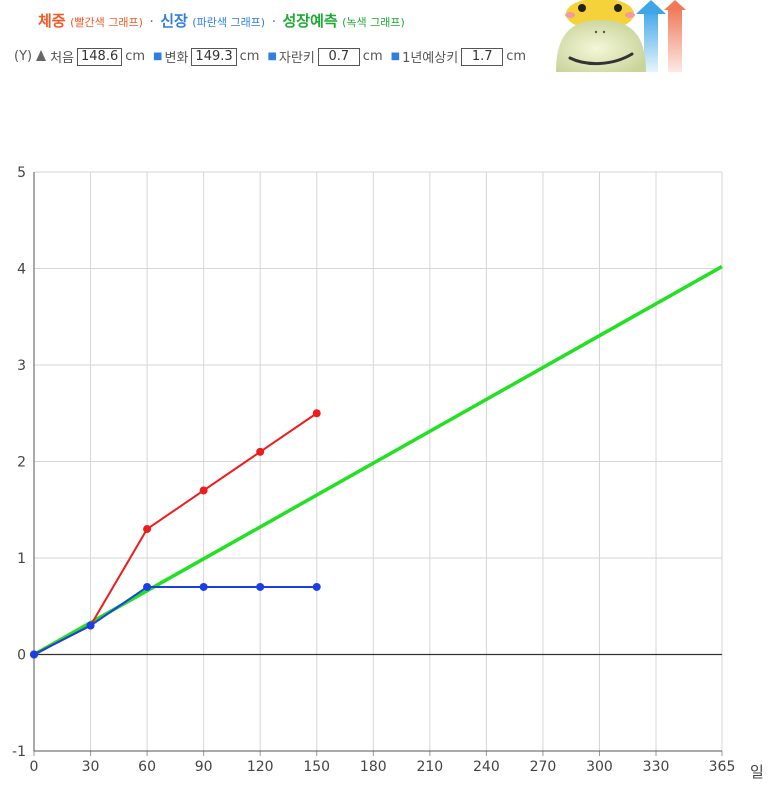 Image resolution: width=773 pixels, height=787 pixels. Describe the element at coordinates (373, 22) in the screenshot. I see `legend-predict-note: (녹색 그래프)` at that location.